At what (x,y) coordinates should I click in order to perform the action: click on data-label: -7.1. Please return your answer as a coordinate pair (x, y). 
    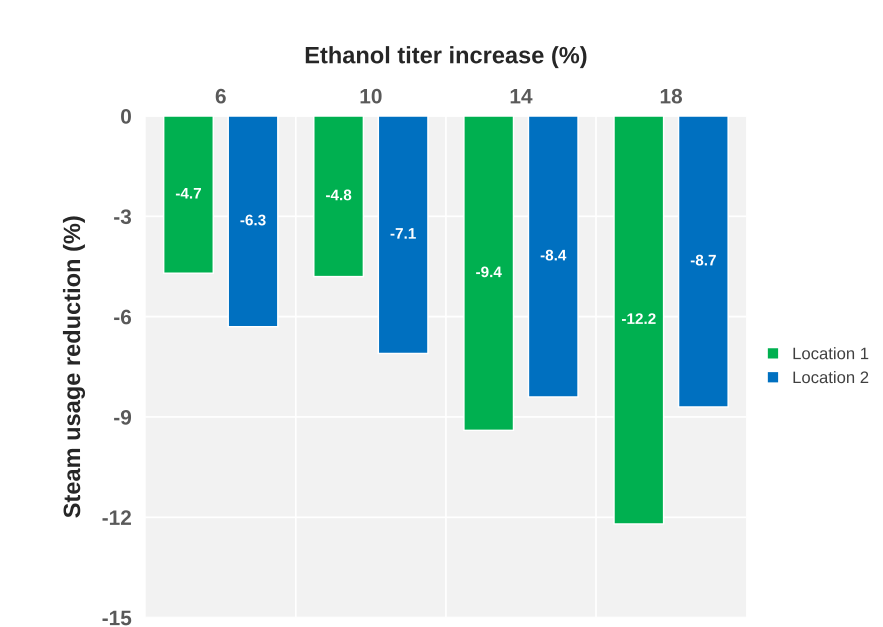
    Looking at the image, I should click on (403, 233).